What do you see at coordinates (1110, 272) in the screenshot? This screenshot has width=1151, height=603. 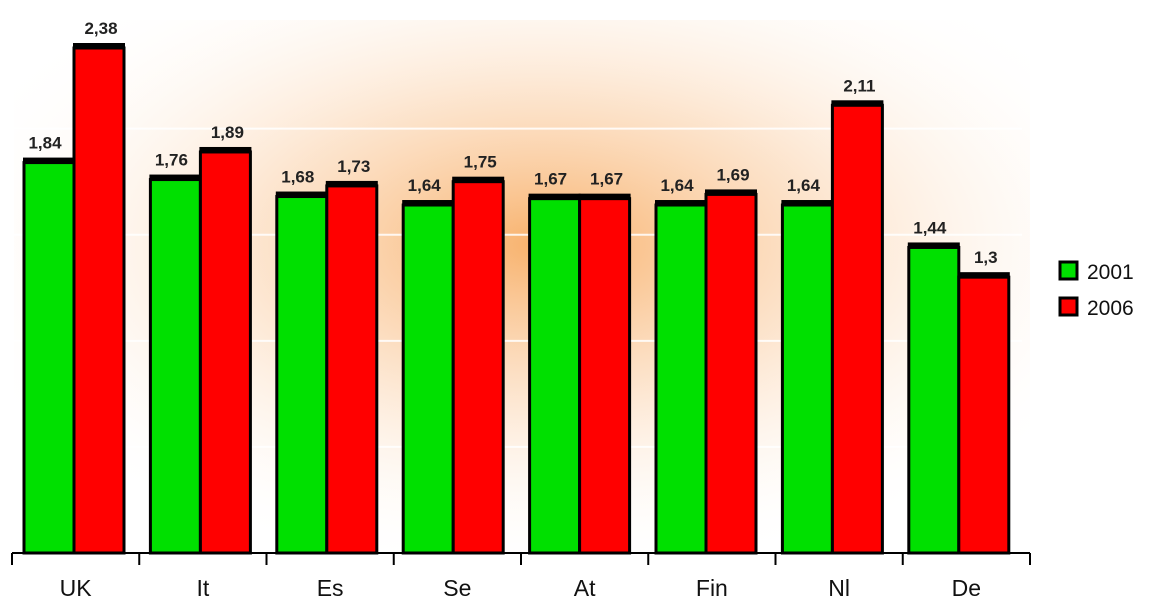 I see `legend-label-2001: 2001` at bounding box center [1110, 272].